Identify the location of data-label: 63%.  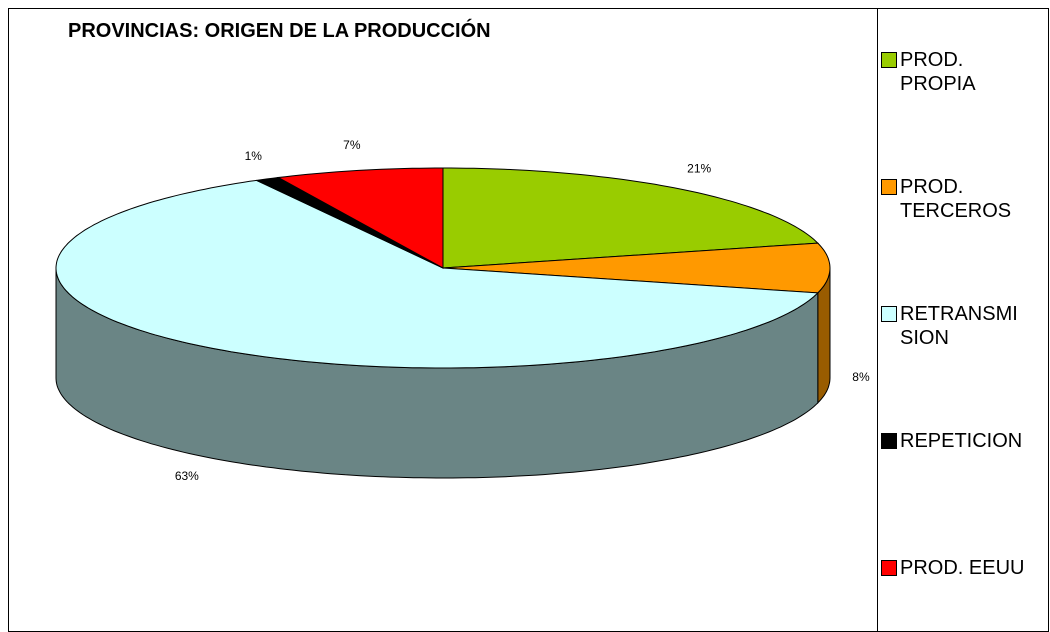
(187, 476).